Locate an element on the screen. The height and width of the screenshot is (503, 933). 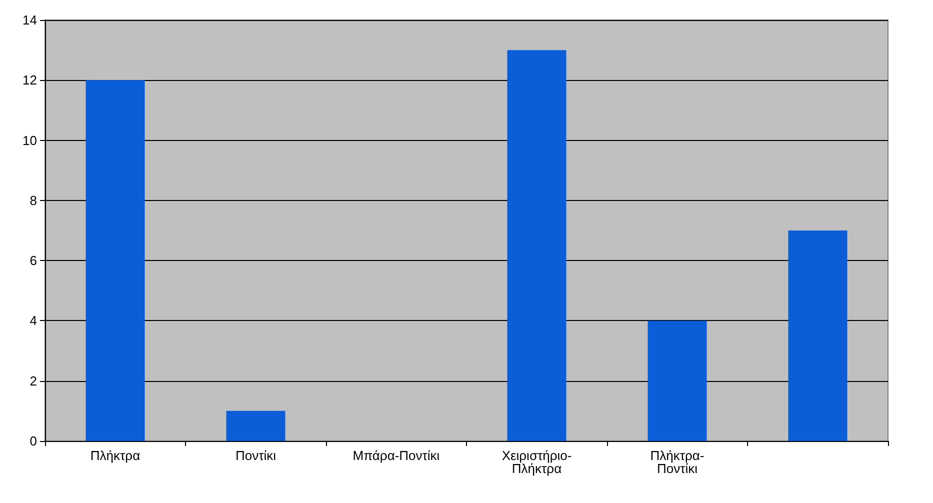
y-tick-label: 8 is located at coordinates (33, 200).